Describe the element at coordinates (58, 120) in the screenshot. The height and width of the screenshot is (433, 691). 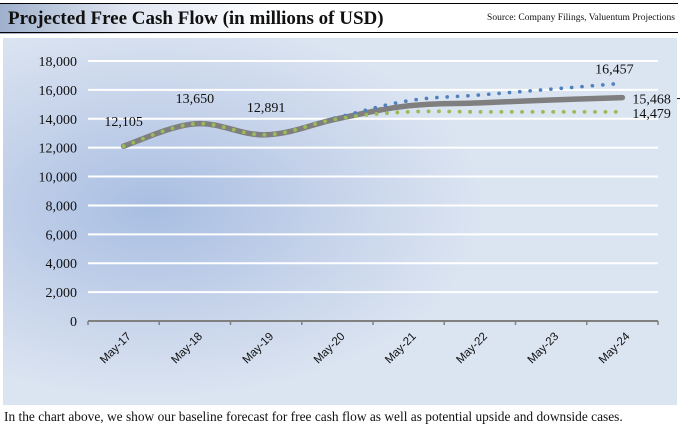
I see `y-tick-label: 14,000` at that location.